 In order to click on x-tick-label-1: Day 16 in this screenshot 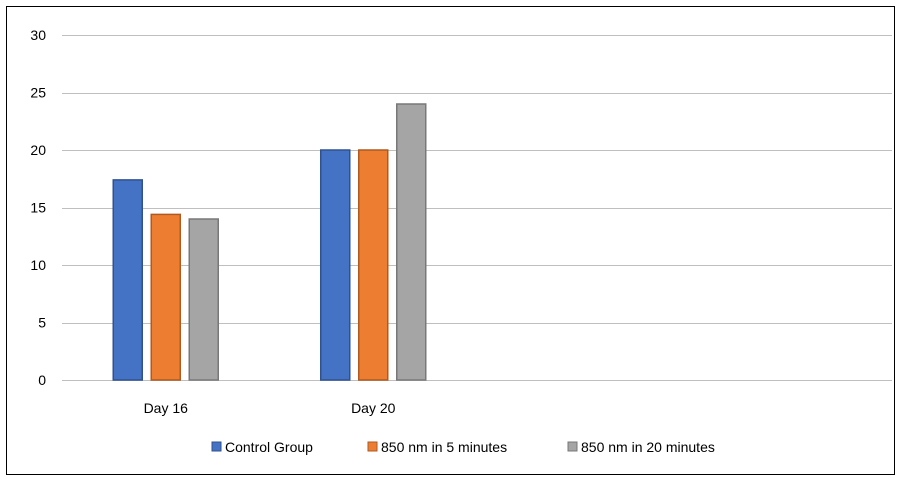, I will do `click(166, 408)`.